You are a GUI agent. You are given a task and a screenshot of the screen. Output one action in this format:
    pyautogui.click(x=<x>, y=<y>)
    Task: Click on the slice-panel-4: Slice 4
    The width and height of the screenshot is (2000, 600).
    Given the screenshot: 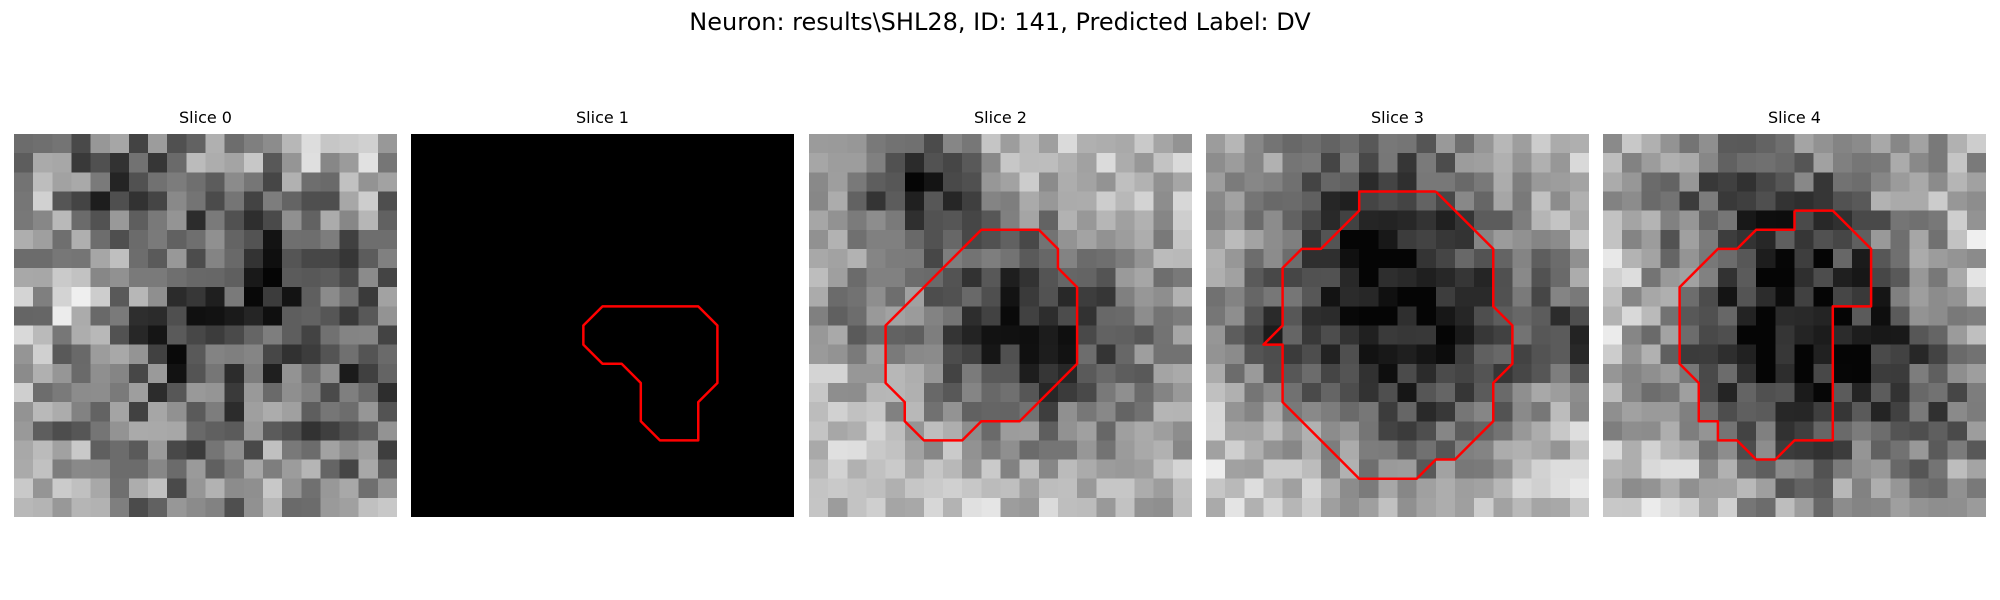 What is the action you would take?
    pyautogui.click(x=1794, y=312)
    